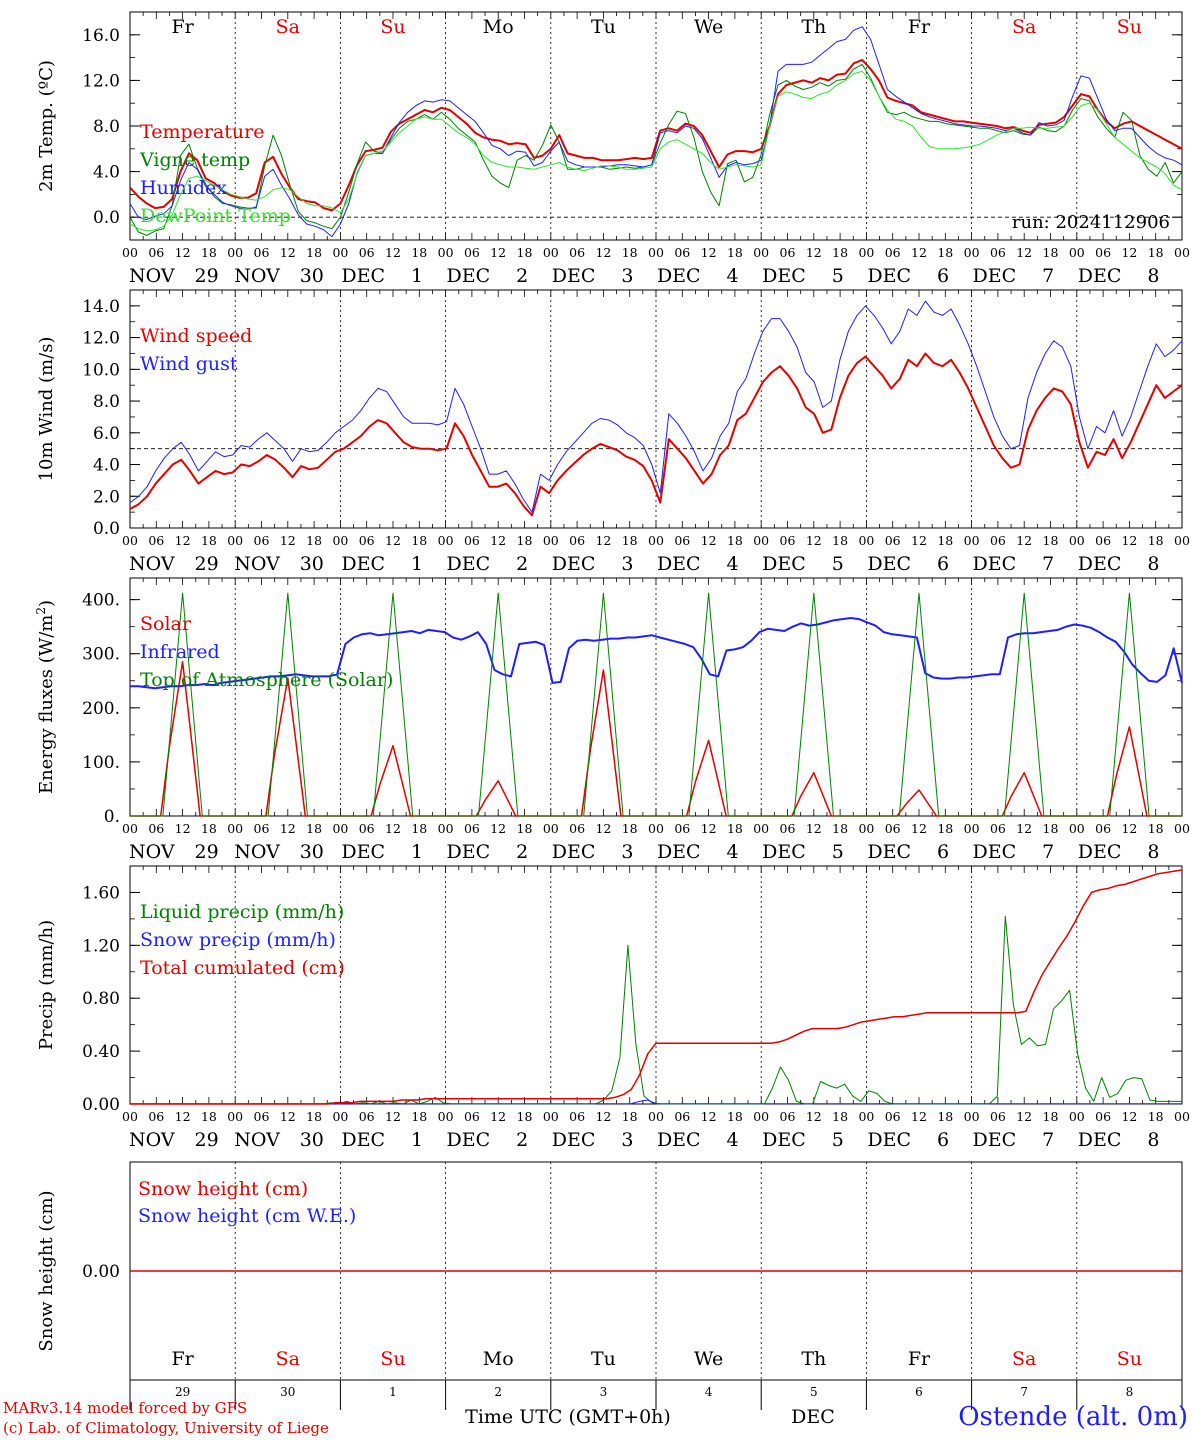  What do you see at coordinates (101, 763) in the screenshot?
I see `y-tick-label: 100.` at bounding box center [101, 763].